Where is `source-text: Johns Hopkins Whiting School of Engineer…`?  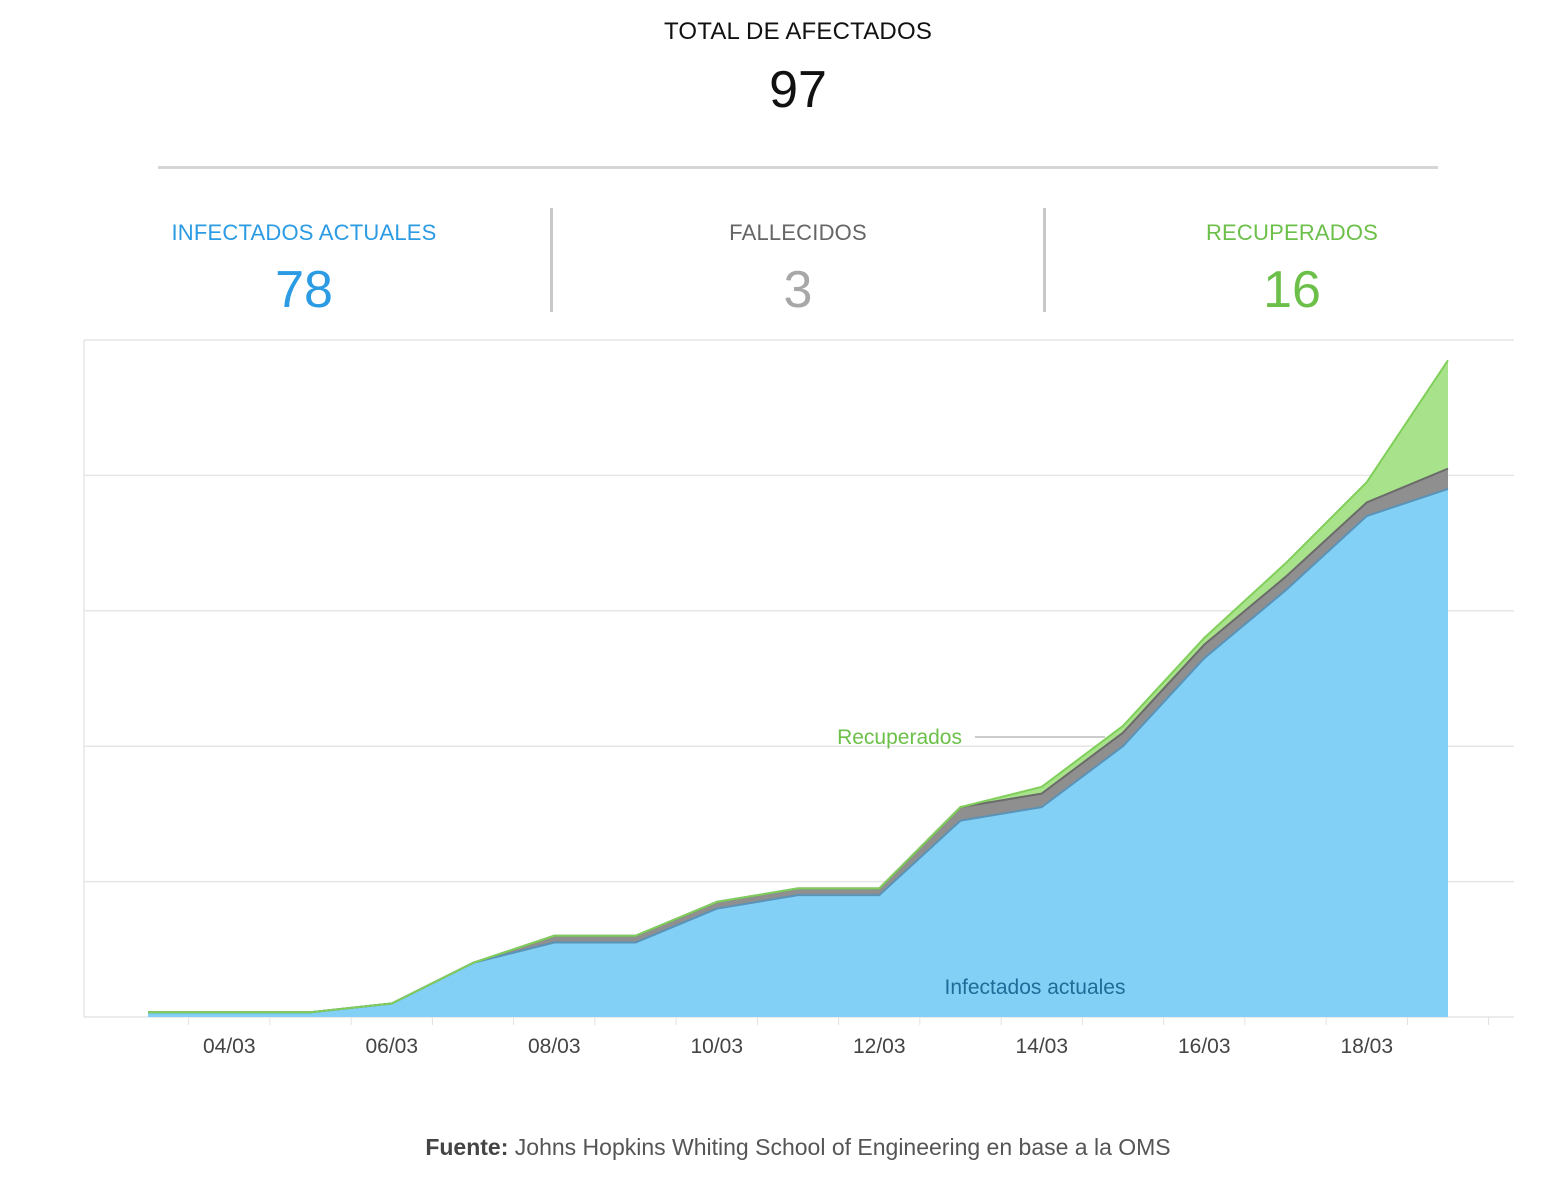 source-text: Johns Hopkins Whiting School of Engineer… is located at coordinates (839, 1147).